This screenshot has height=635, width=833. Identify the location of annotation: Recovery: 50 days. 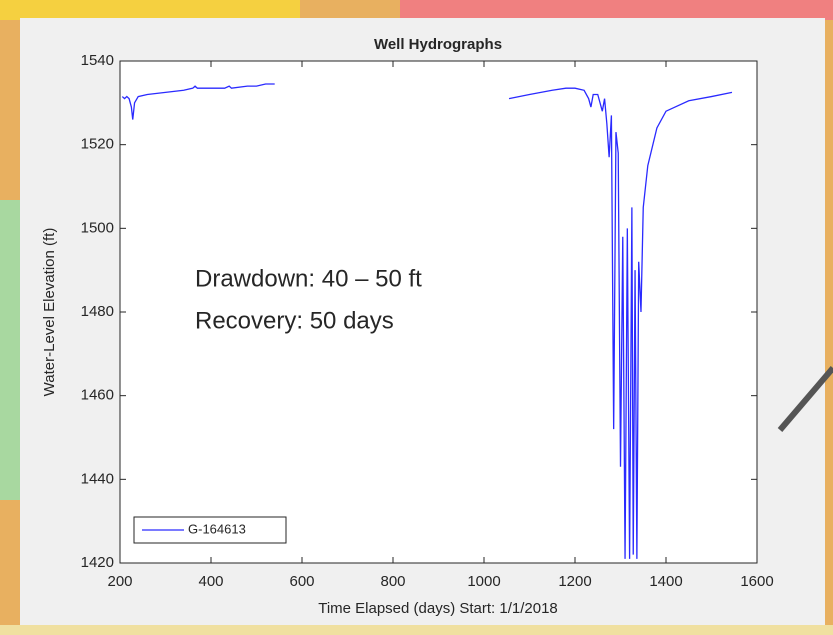
(294, 320).